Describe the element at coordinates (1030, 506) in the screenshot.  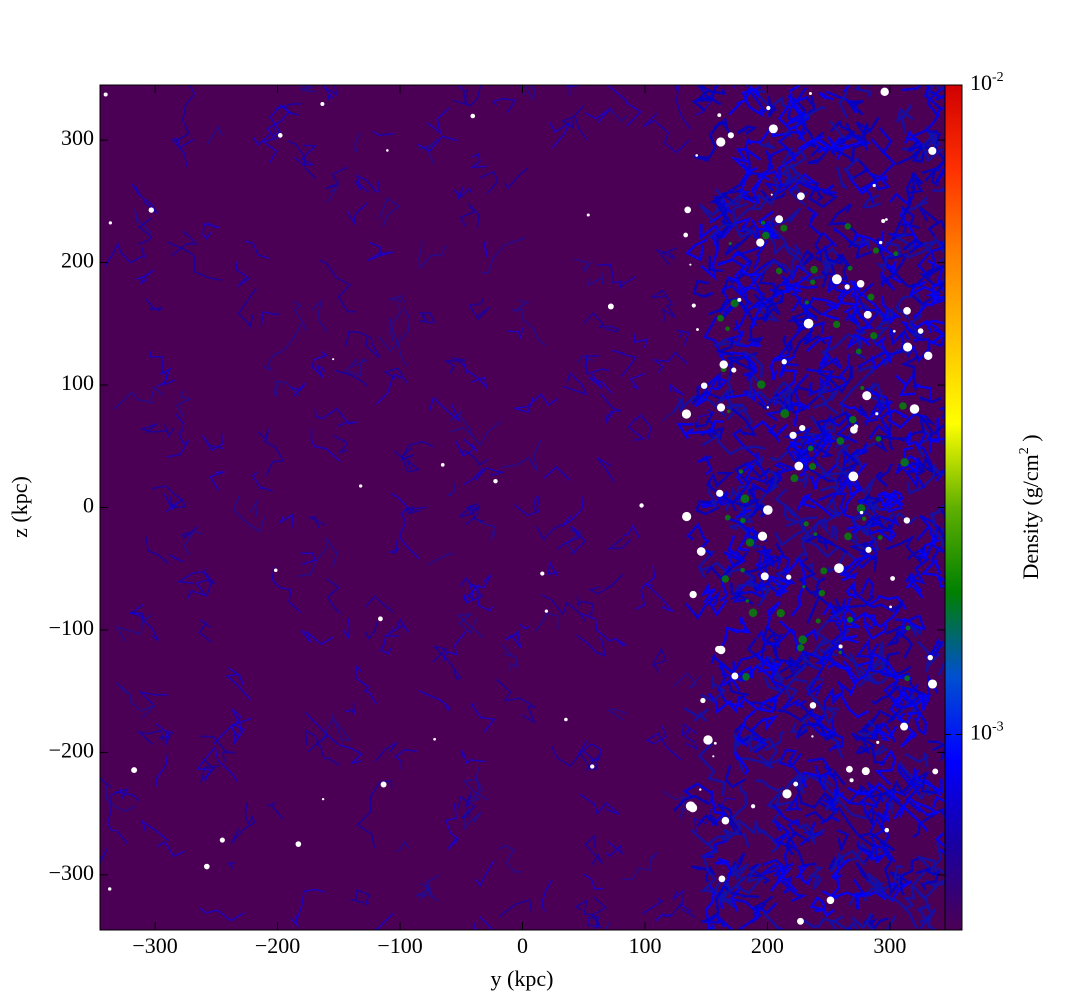
I see `colorbar-label: Density (g/cm2 )` at that location.